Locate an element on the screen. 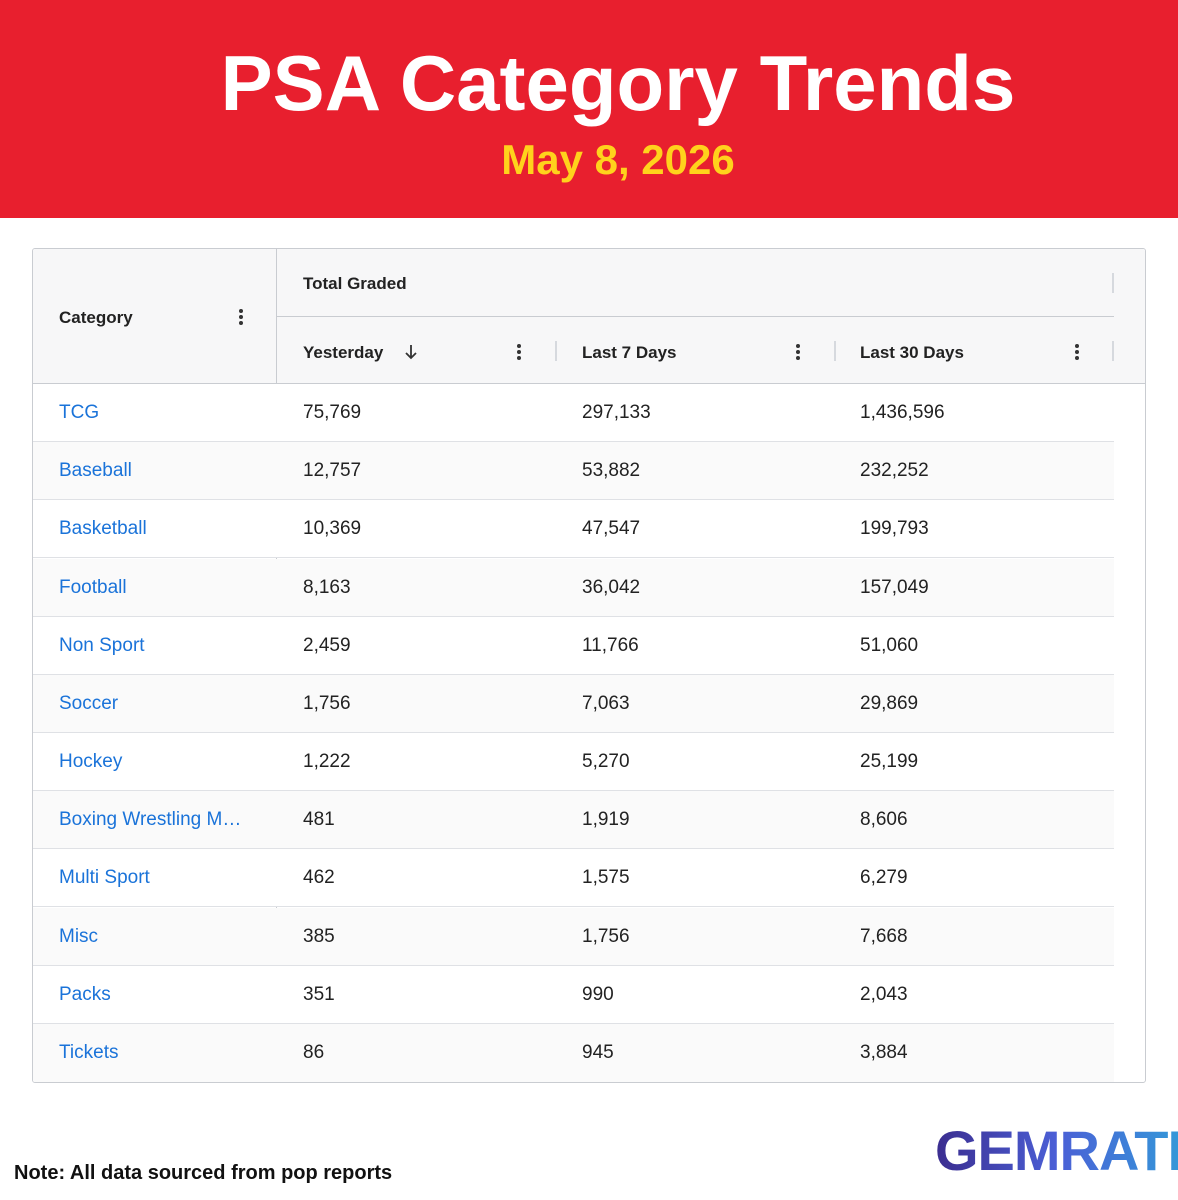  cell: 12,757 is located at coordinates (332, 471).